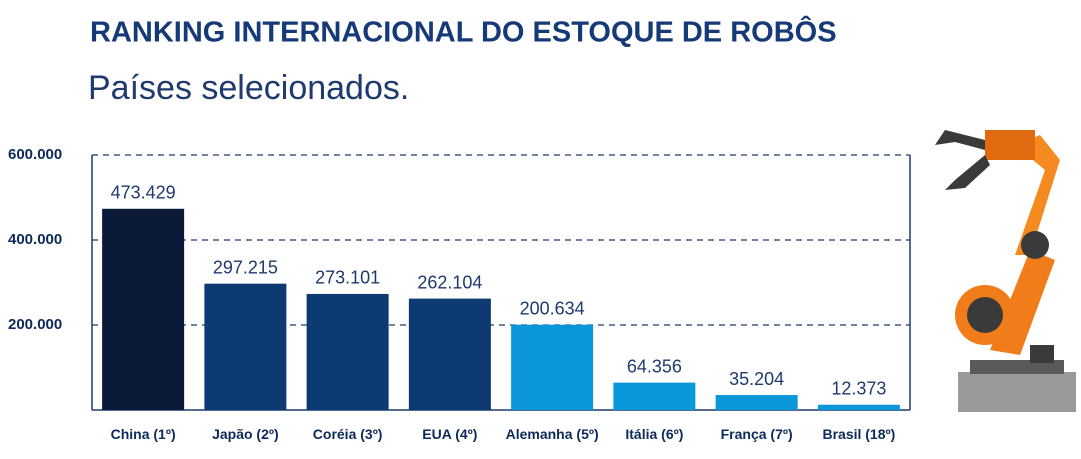 This screenshot has width=1081, height=459. Describe the element at coordinates (552, 308) in the screenshot. I see `value-label: 200.634` at that location.